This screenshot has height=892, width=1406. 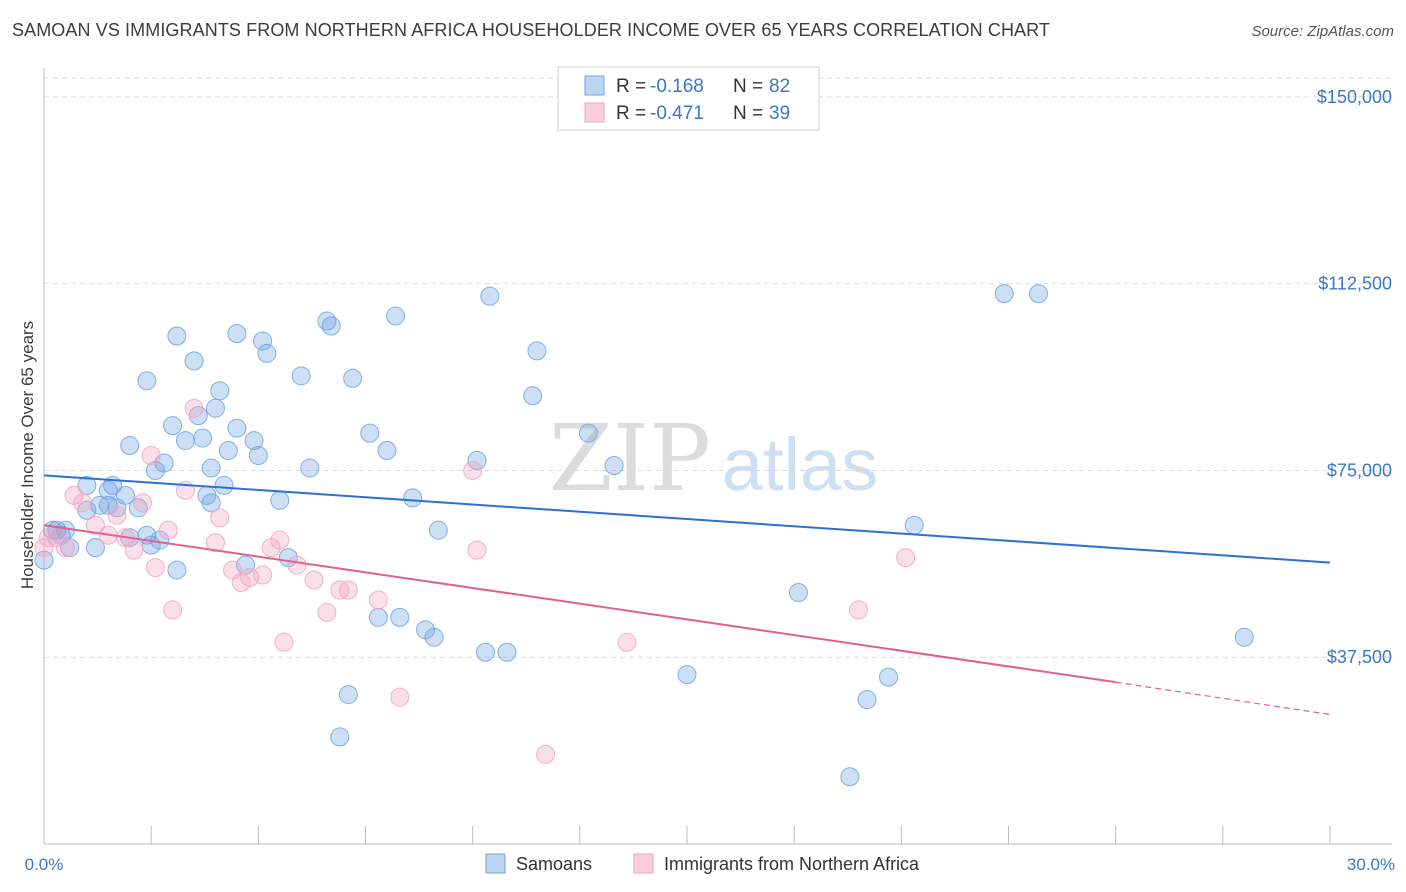 What do you see at coordinates (1354, 377) in the screenshot?
I see `y-tick-labels: $37,500 $75,000 $112,500 $150,000` at bounding box center [1354, 377].